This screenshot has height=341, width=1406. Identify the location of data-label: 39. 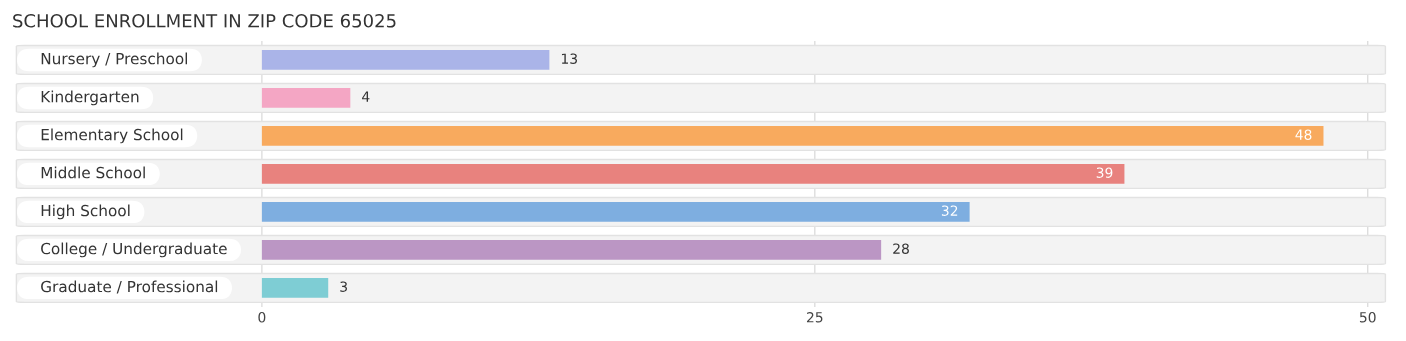
(1104, 172).